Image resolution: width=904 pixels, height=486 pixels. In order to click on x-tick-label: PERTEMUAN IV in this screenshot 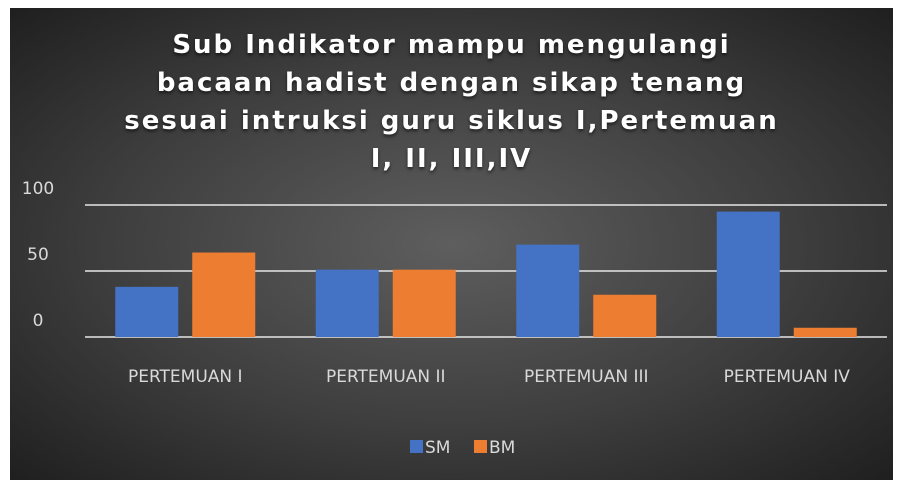, I will do `click(787, 377)`.